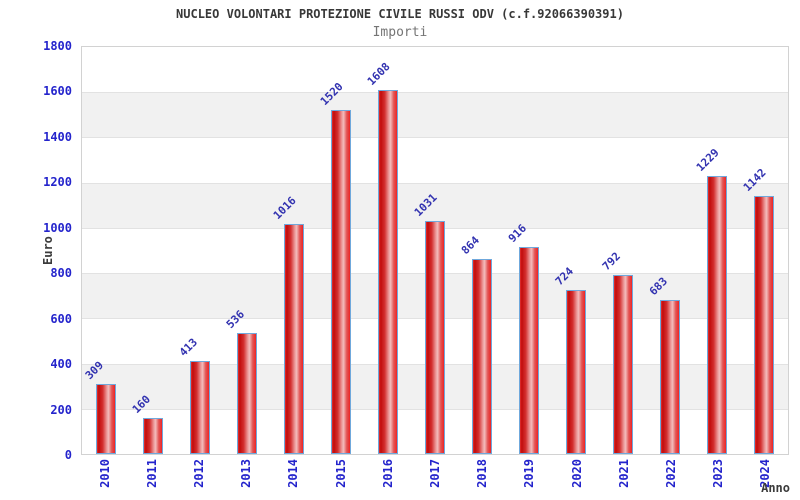 This screenshot has height=500, width=800. Describe the element at coordinates (99, 406) in the screenshot. I see `bar-2010: 309` at that location.